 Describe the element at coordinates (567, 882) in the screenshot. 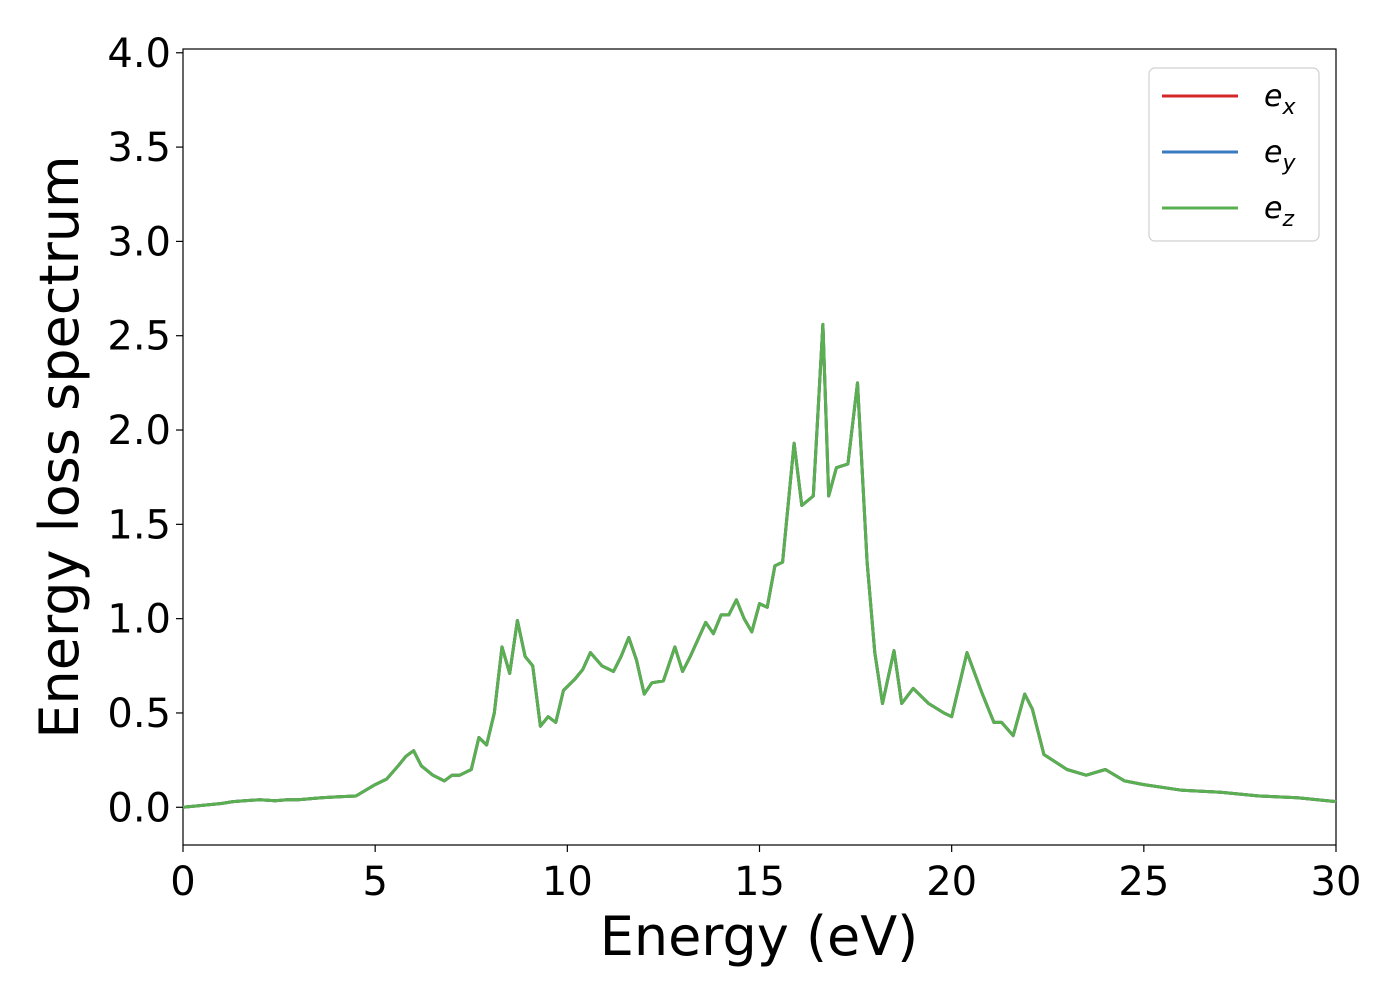

I see `x-tick-label: 10` at that location.